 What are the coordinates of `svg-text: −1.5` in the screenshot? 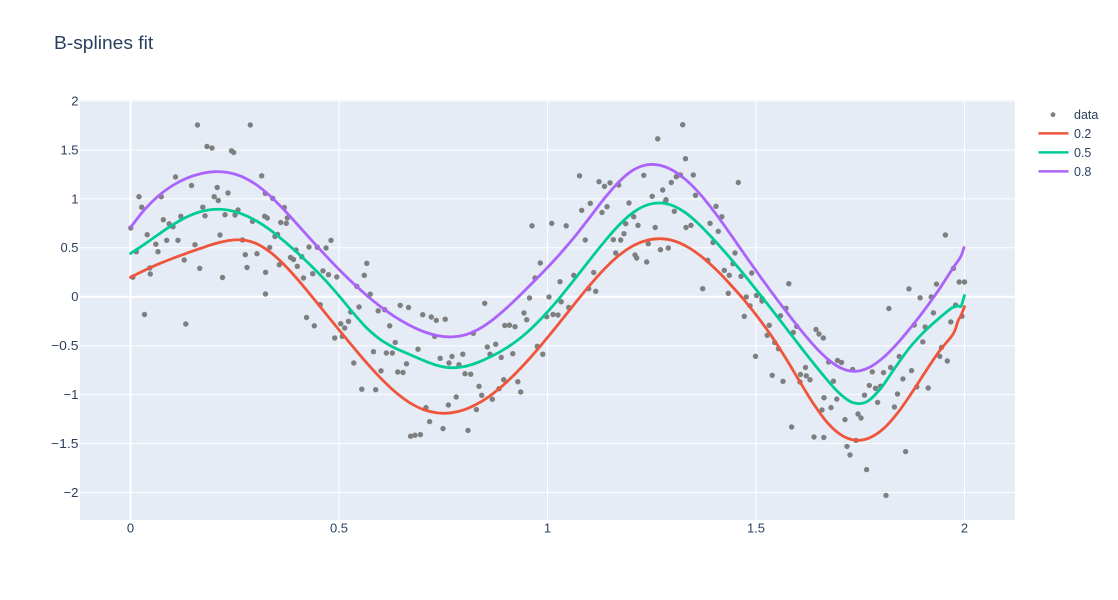 It's located at (65, 443).